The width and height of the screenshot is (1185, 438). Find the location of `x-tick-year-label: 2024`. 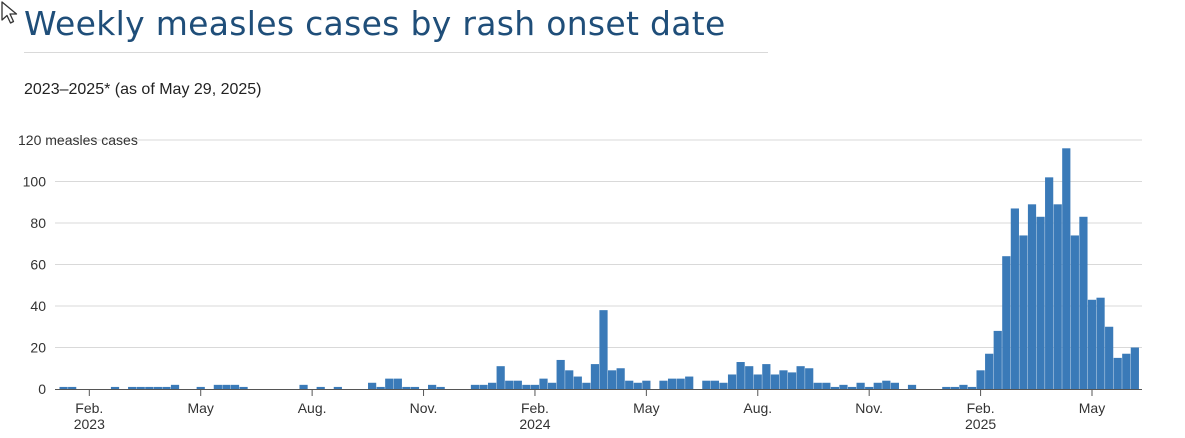

x-tick-year-label: 2024 is located at coordinates (534, 424).